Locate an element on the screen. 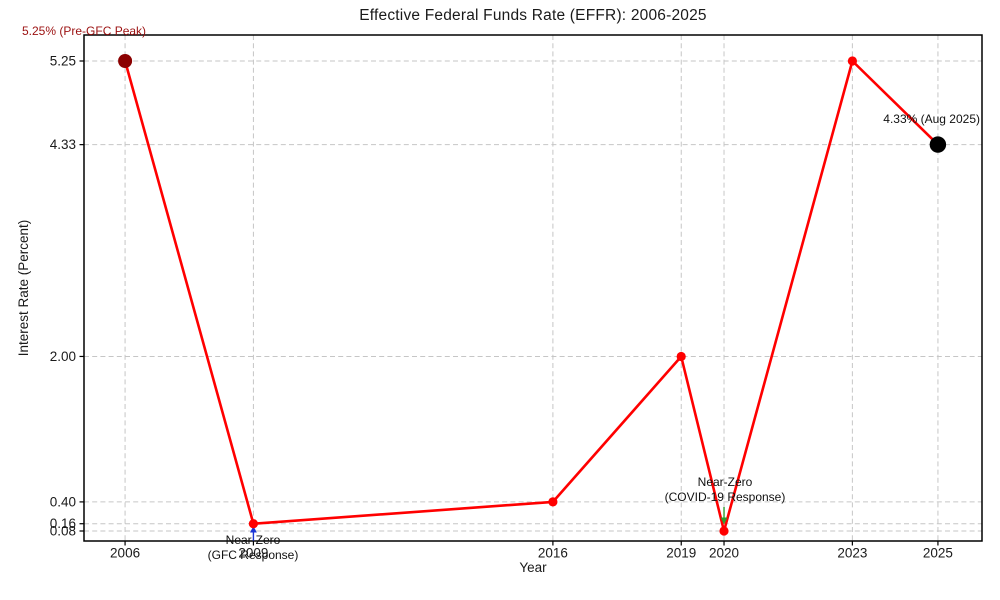 Image resolution: width=1000 pixels, height=600 pixels. x-tick-label-2020: 2020 is located at coordinates (724, 553).